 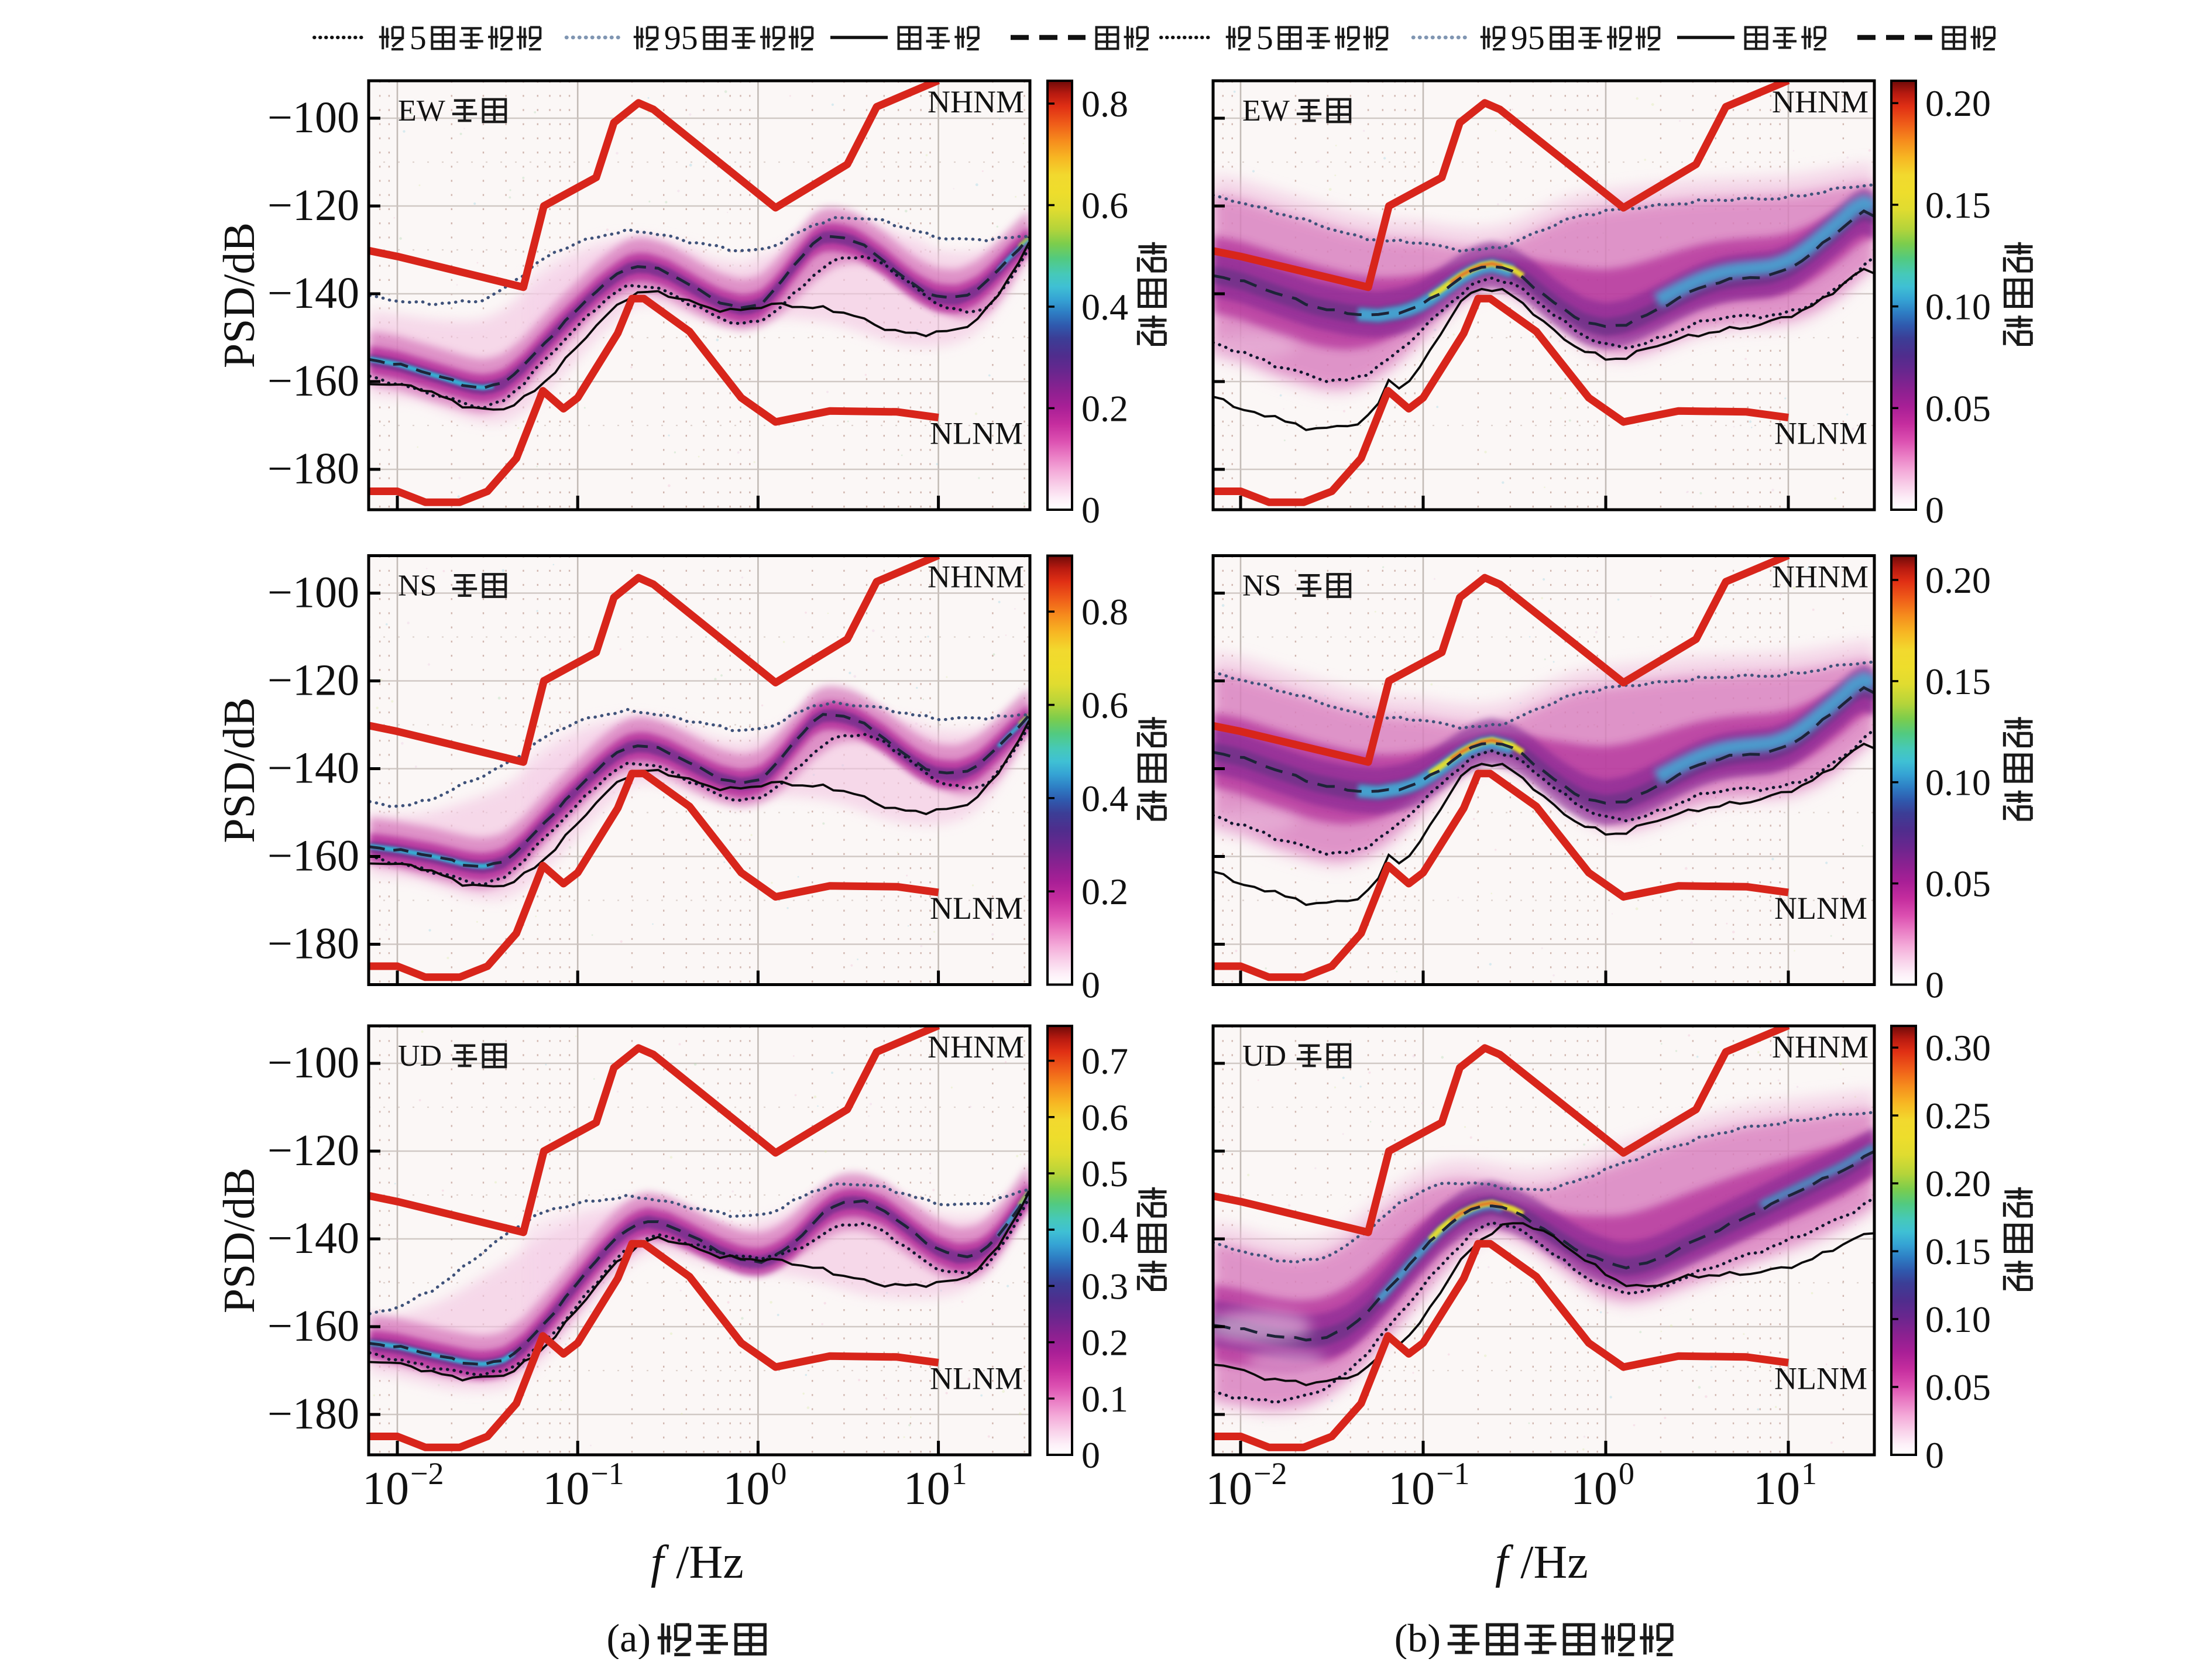 What do you see at coordinates (1958, 1048) in the screenshot?
I see `svg-text: 0.30` at bounding box center [1958, 1048].